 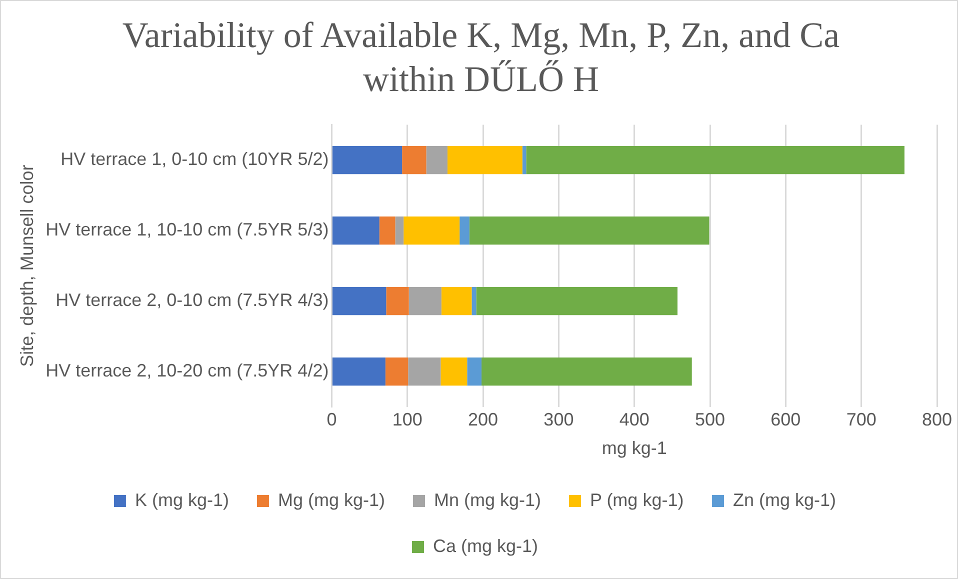 What do you see at coordinates (187, 370) in the screenshot?
I see `y-tick-label: HV terrace 2, 10-20 cm (7.5YR 4/2)` at bounding box center [187, 370].